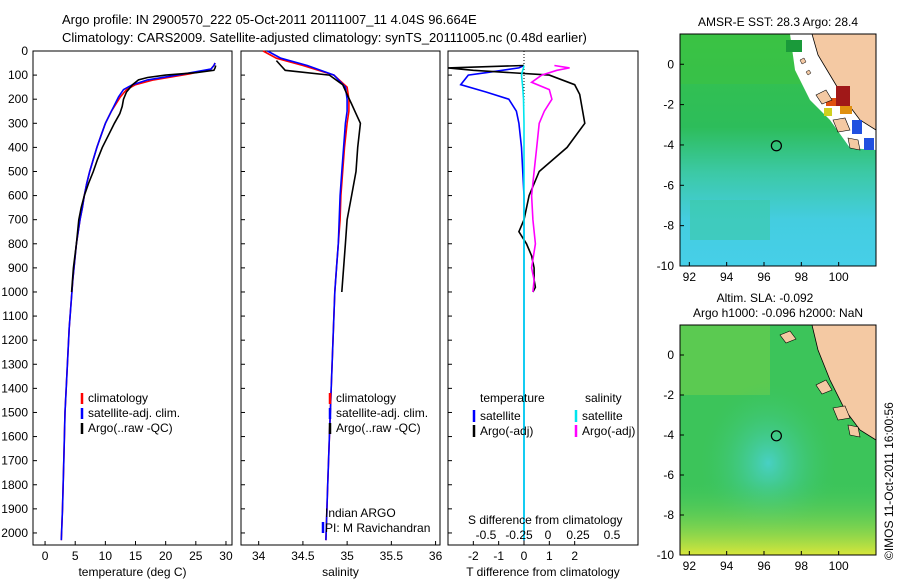 Image resolution: width=900 pixels, height=580 pixels. I want to click on temp-series-line, so click(138, 301).